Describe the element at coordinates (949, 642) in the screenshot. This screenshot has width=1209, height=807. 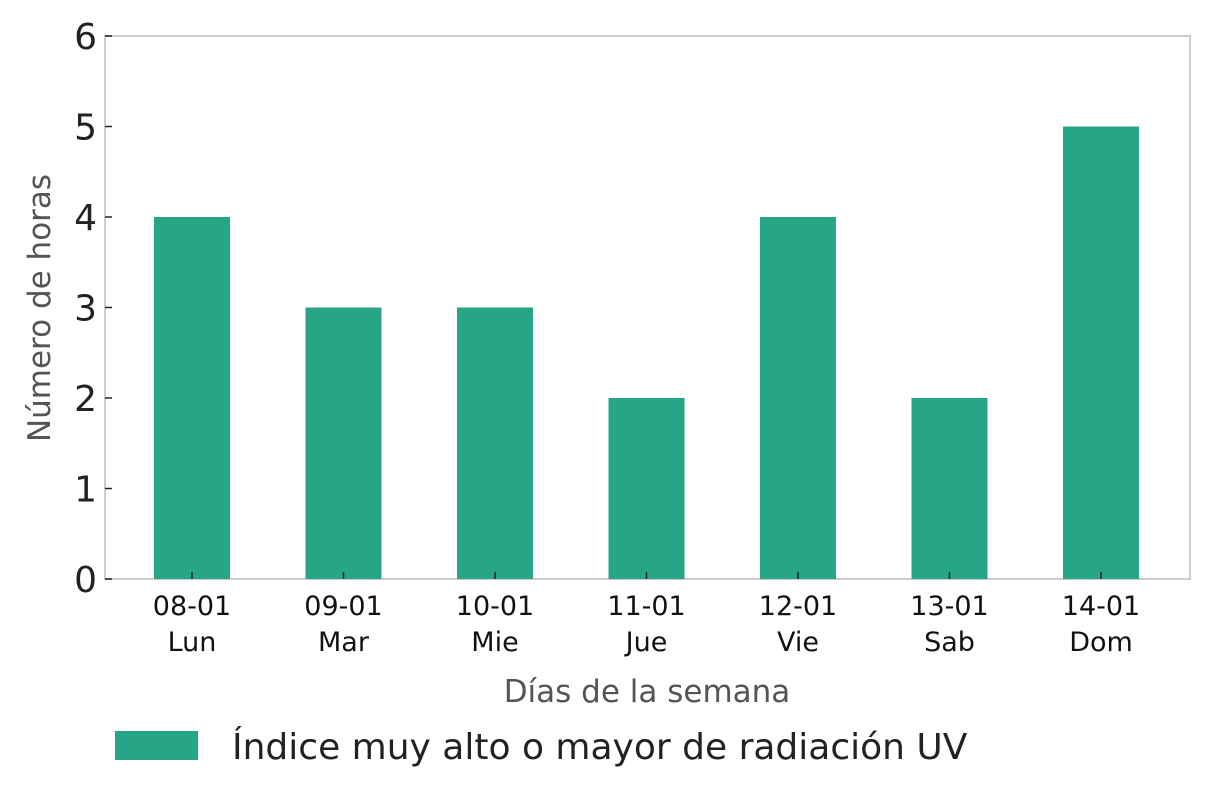
I see `x-tick-label-day: Sab` at that location.